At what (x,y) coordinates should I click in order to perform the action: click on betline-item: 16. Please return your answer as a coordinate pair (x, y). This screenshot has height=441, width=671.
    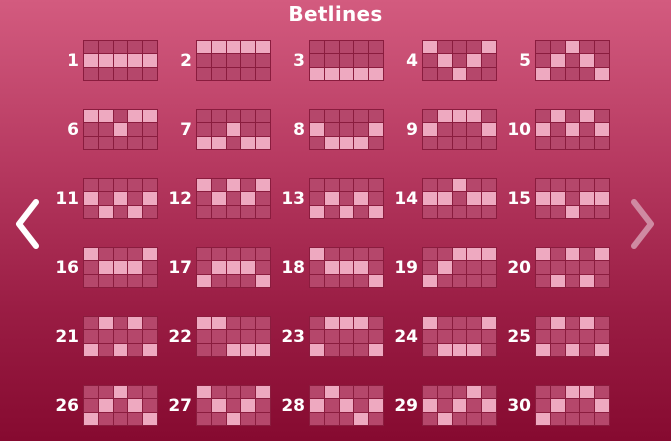
    Looking at the image, I should click on (101, 268).